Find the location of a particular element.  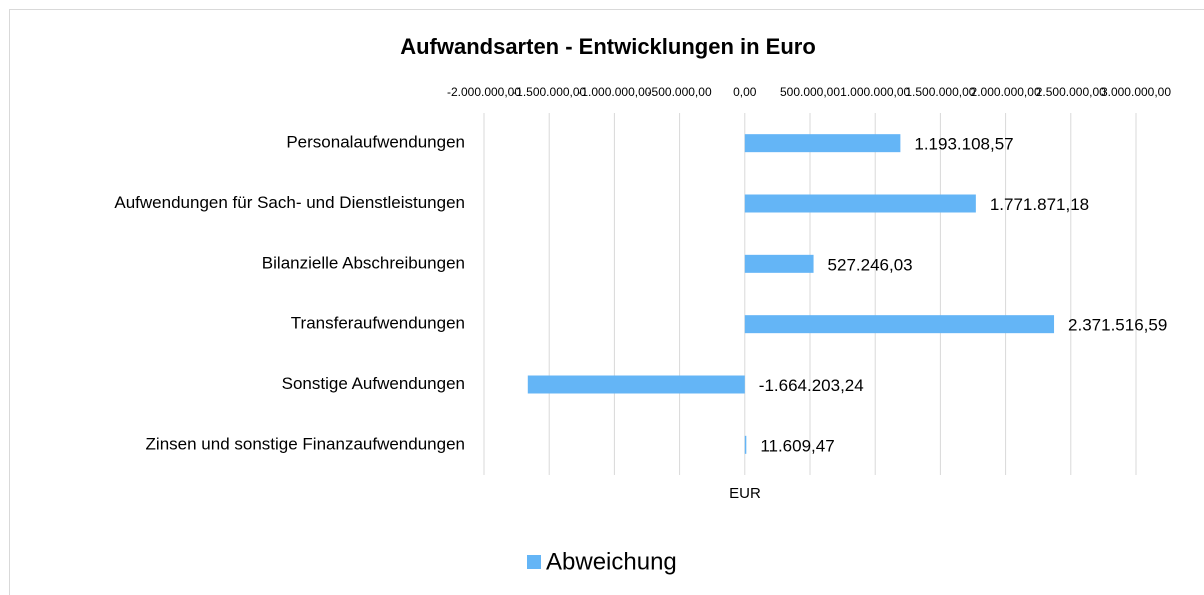

x-tick-label: 1.000.000,00 is located at coordinates (875, 92).